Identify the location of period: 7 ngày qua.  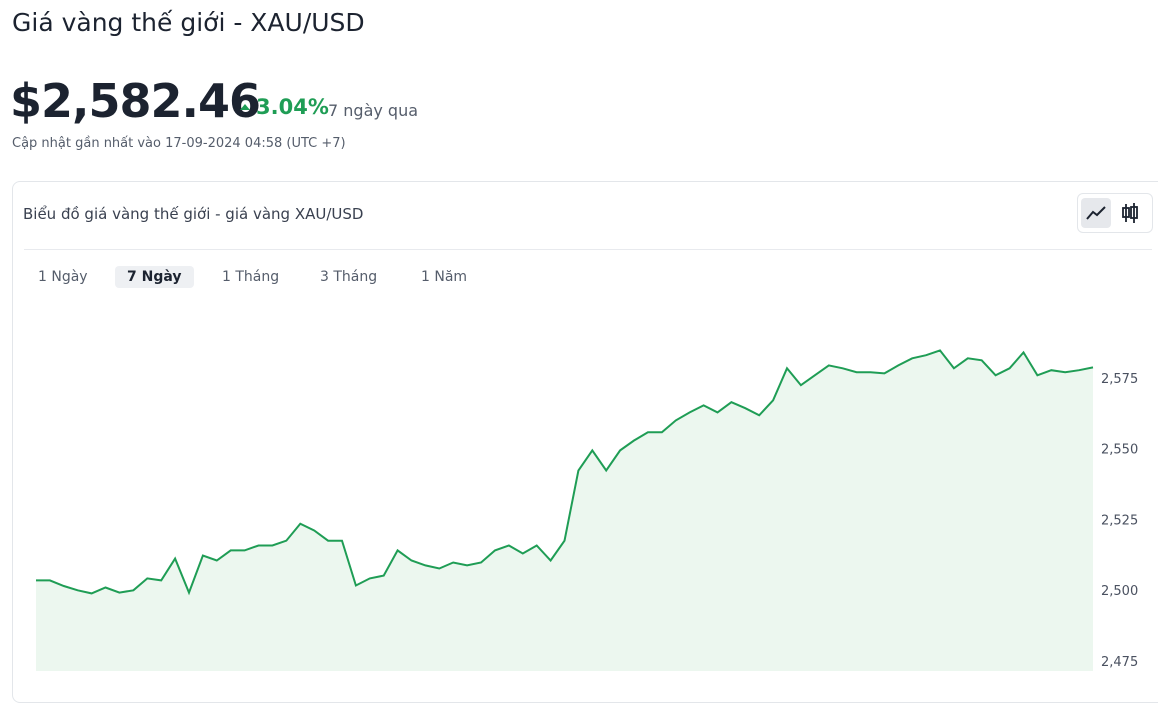
(373, 110).